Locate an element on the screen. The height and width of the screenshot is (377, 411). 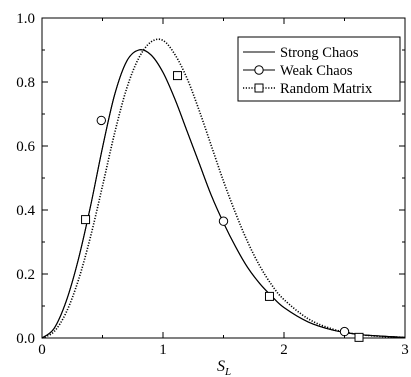
y-tick-label: 0.2 is located at coordinates (25, 275).